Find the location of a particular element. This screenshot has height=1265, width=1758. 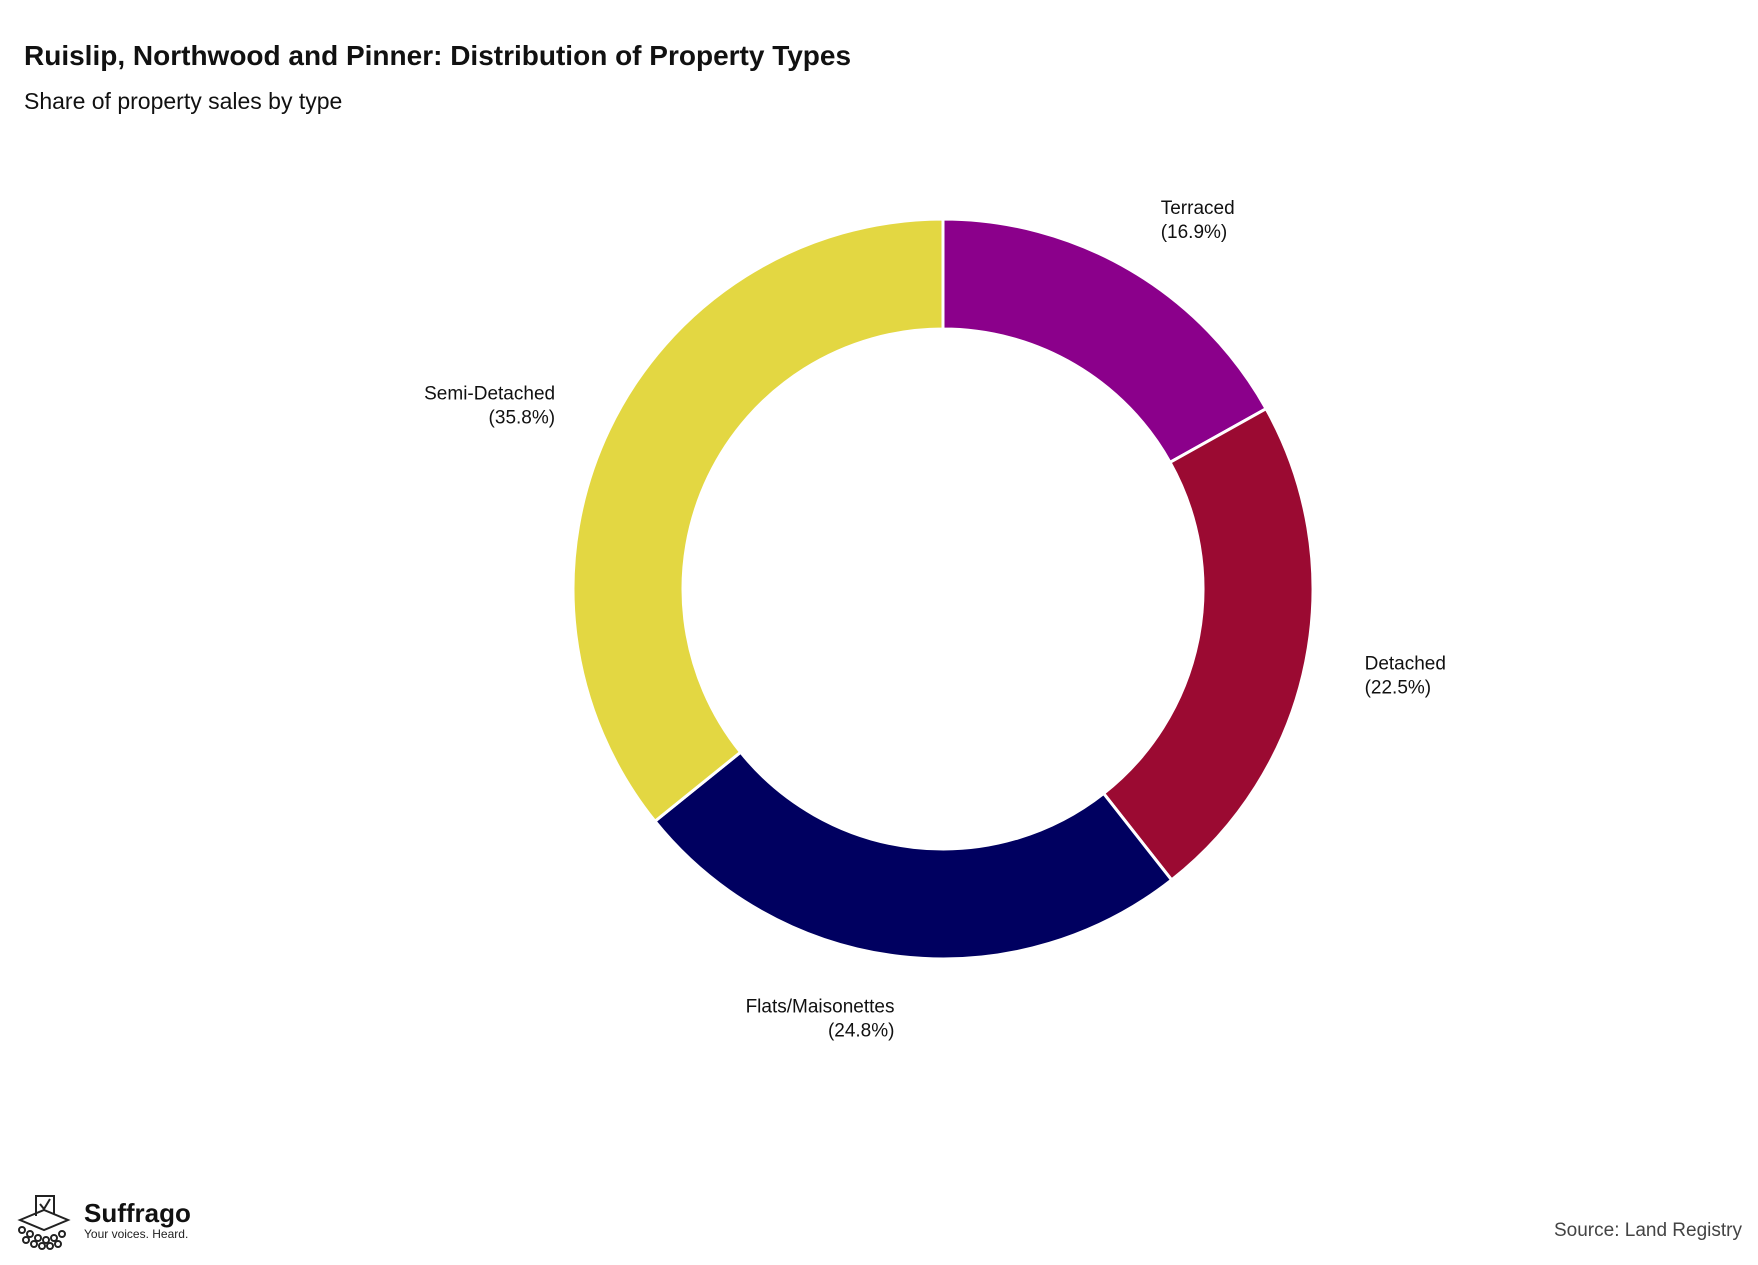

slice-terraced is located at coordinates (1105, 341).